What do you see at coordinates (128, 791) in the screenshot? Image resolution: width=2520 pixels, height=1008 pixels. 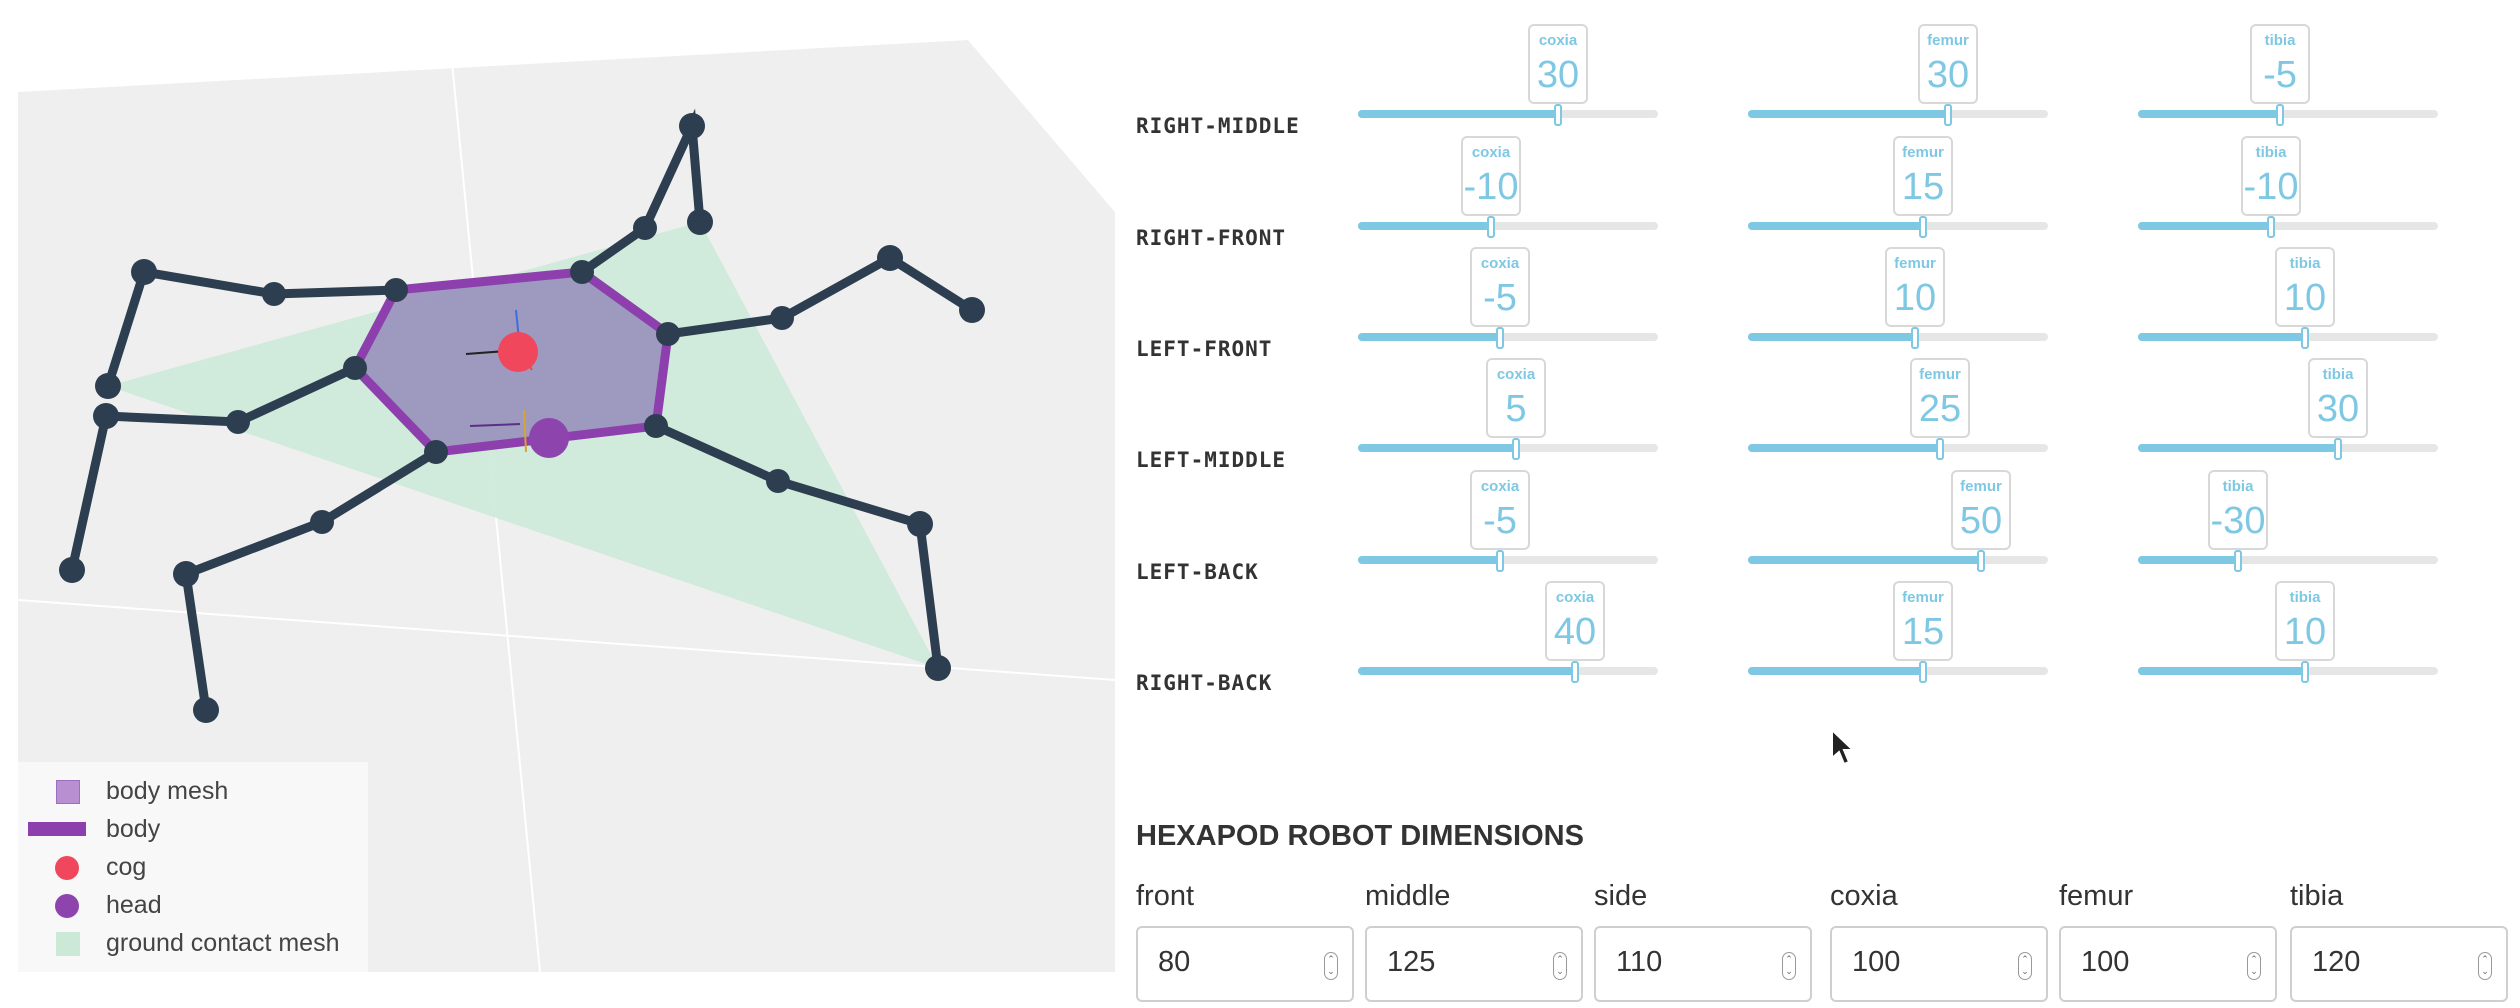 I see `legend-item-body-mesh: body mesh` at bounding box center [128, 791].